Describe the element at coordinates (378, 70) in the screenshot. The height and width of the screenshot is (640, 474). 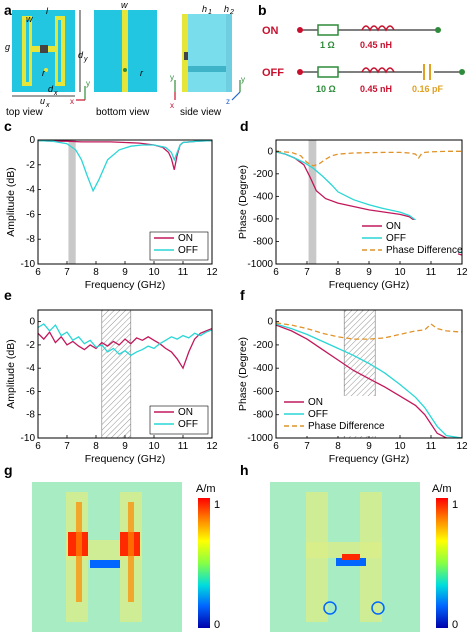
I see `inductor-off` at that location.